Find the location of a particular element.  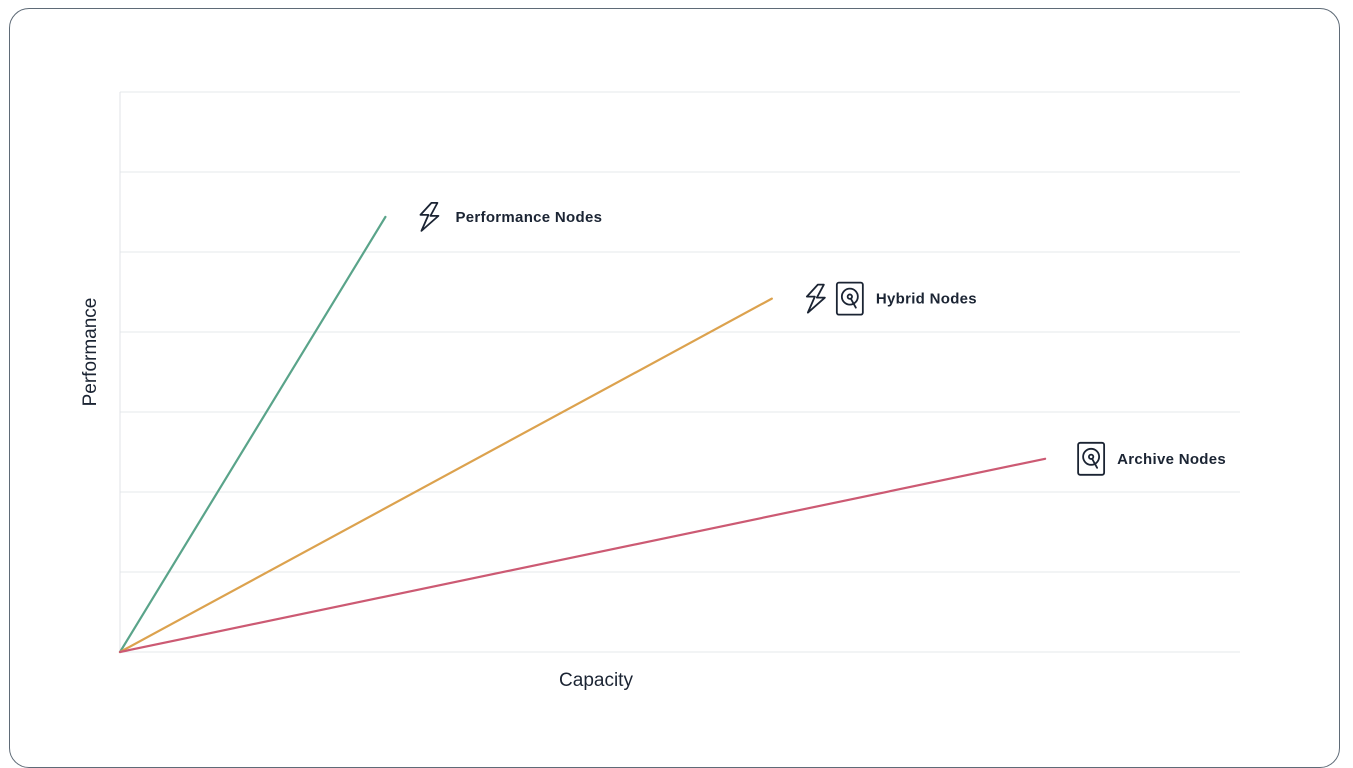

series-line-performance-nodes is located at coordinates (252, 434).